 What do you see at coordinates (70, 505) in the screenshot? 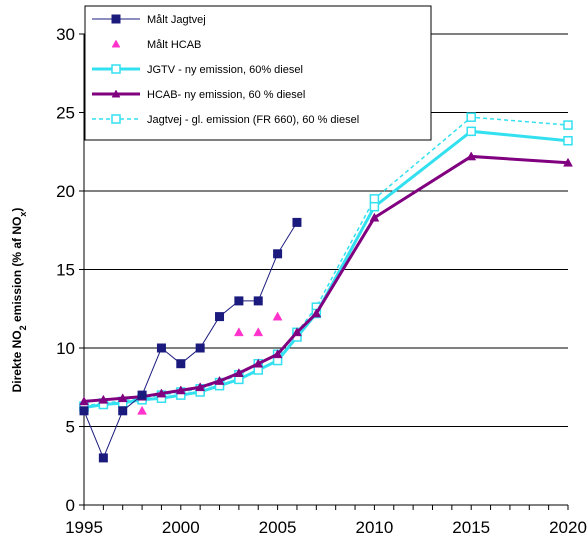
I see `y-tick-label: 0` at bounding box center [70, 505].